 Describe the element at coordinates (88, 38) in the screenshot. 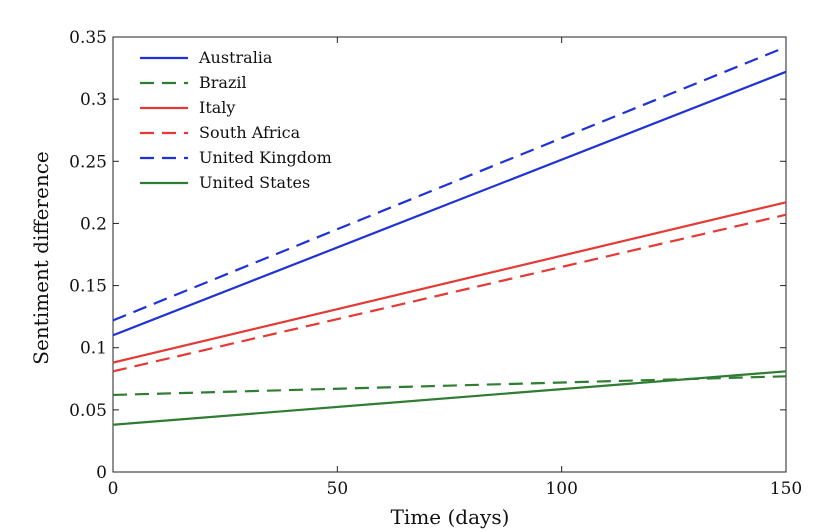

I see `y-tick-label: 0.35` at that location.